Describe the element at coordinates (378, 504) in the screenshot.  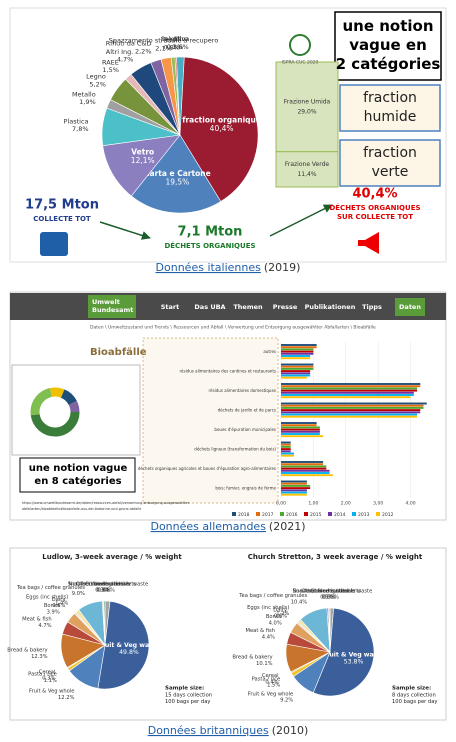
I see `x-tick-label: 3,00` at that location.